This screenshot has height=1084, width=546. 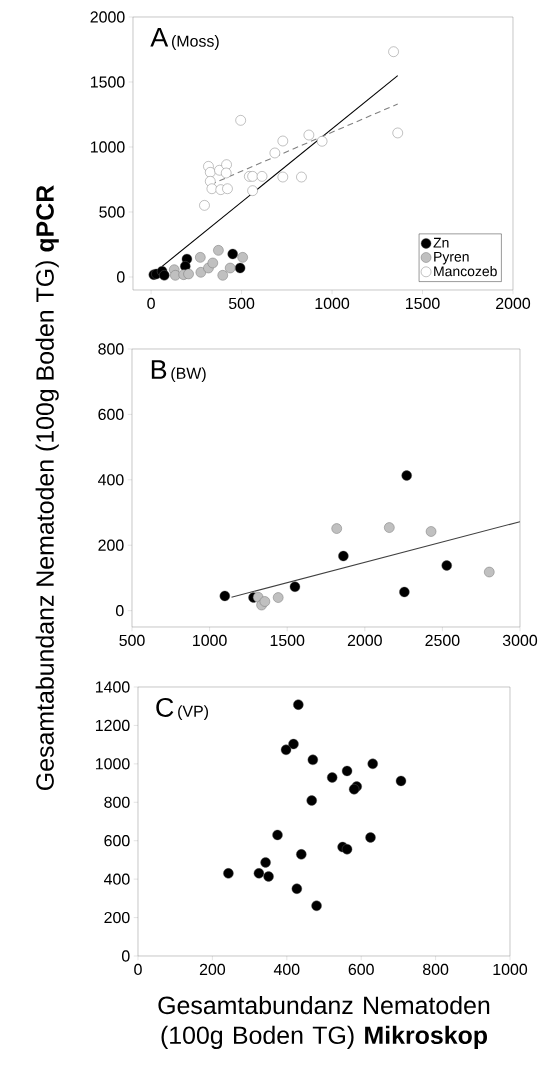 I want to click on x-tick-label: 200, so click(x=212, y=969).